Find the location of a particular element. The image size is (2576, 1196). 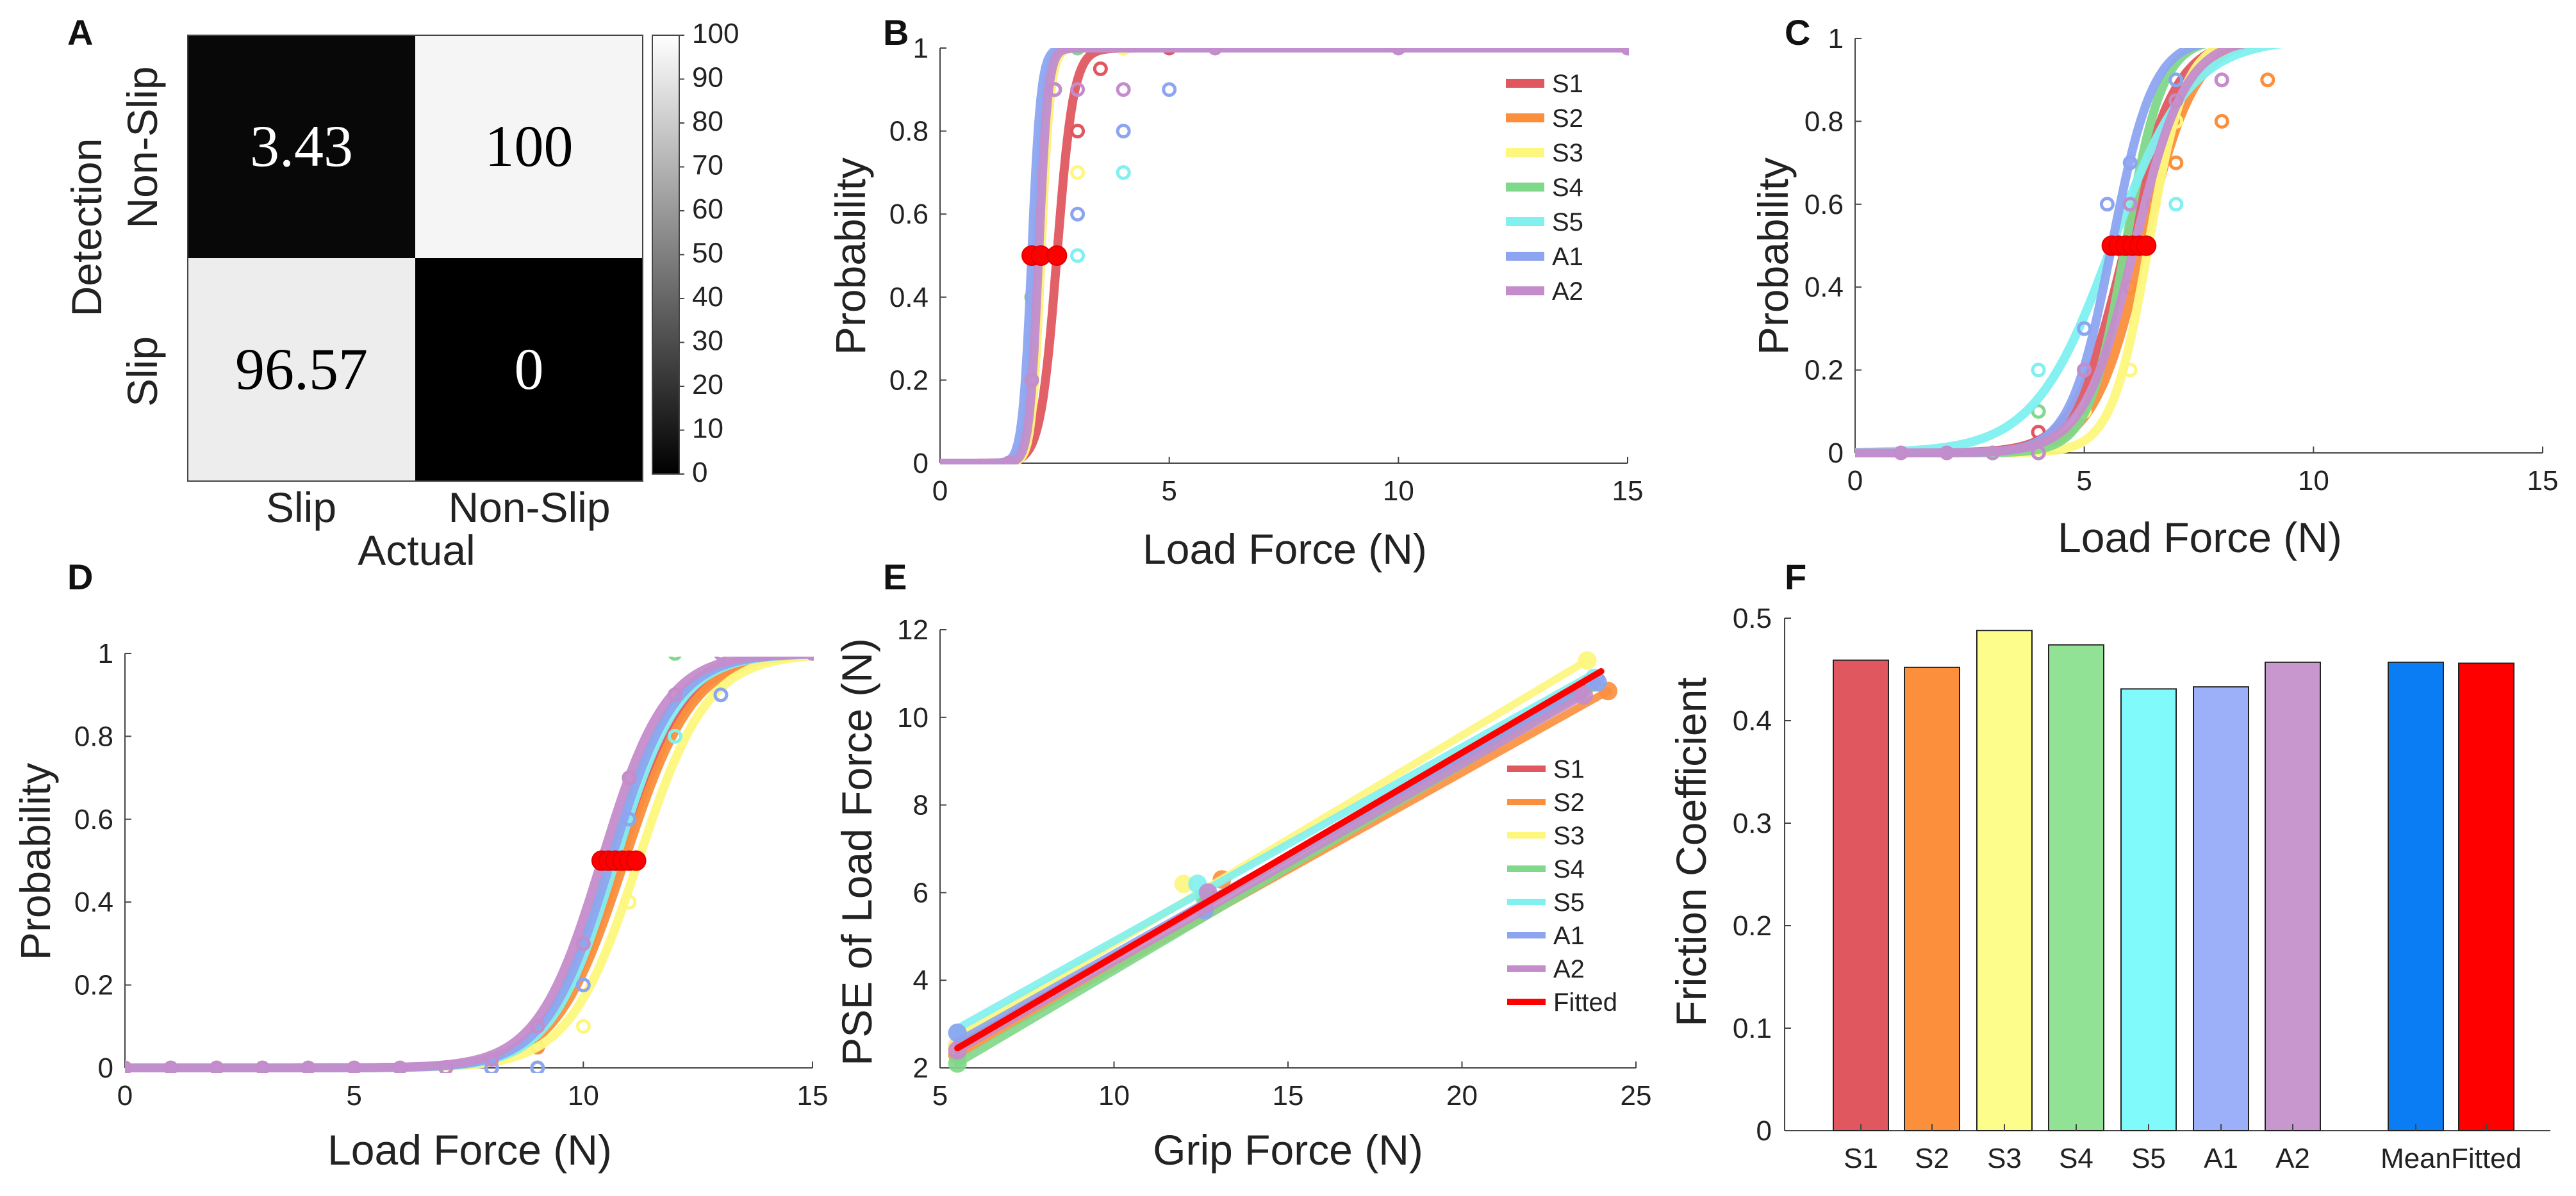

regression-line-s5 is located at coordinates (1276, 851).